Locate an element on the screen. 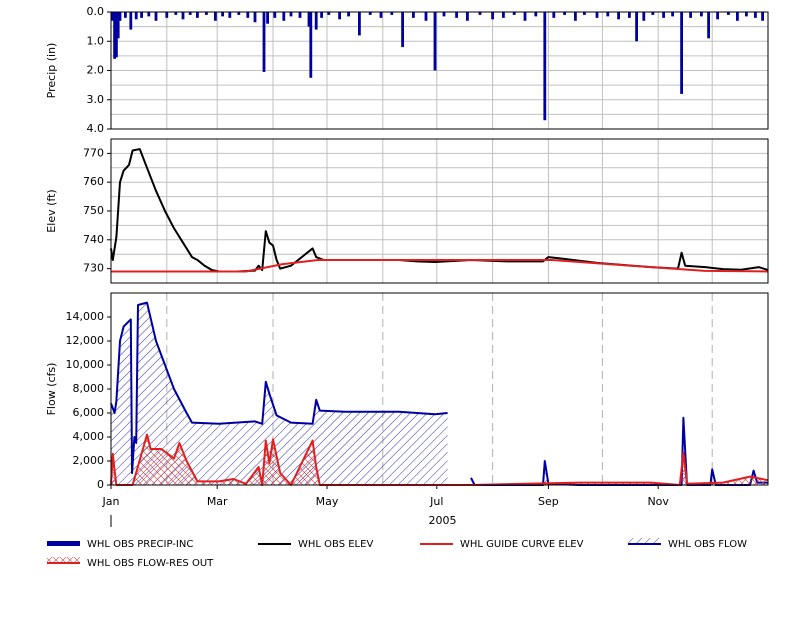  legend-label: WHL OBS PRECIP-INC is located at coordinates (140, 544).